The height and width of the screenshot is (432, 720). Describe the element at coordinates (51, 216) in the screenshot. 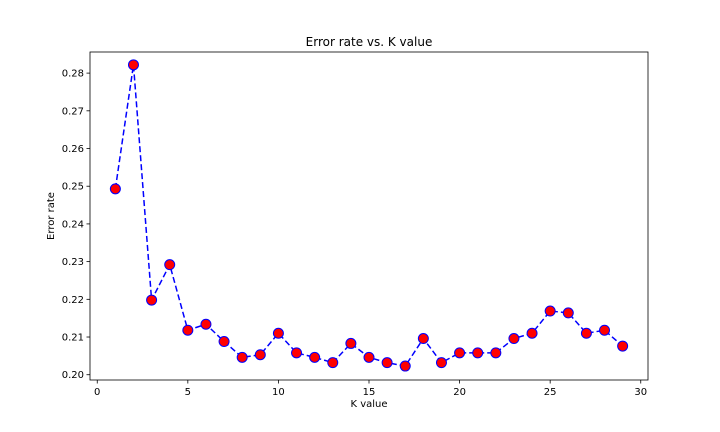

I see `y-axis-label: Error rate` at that location.